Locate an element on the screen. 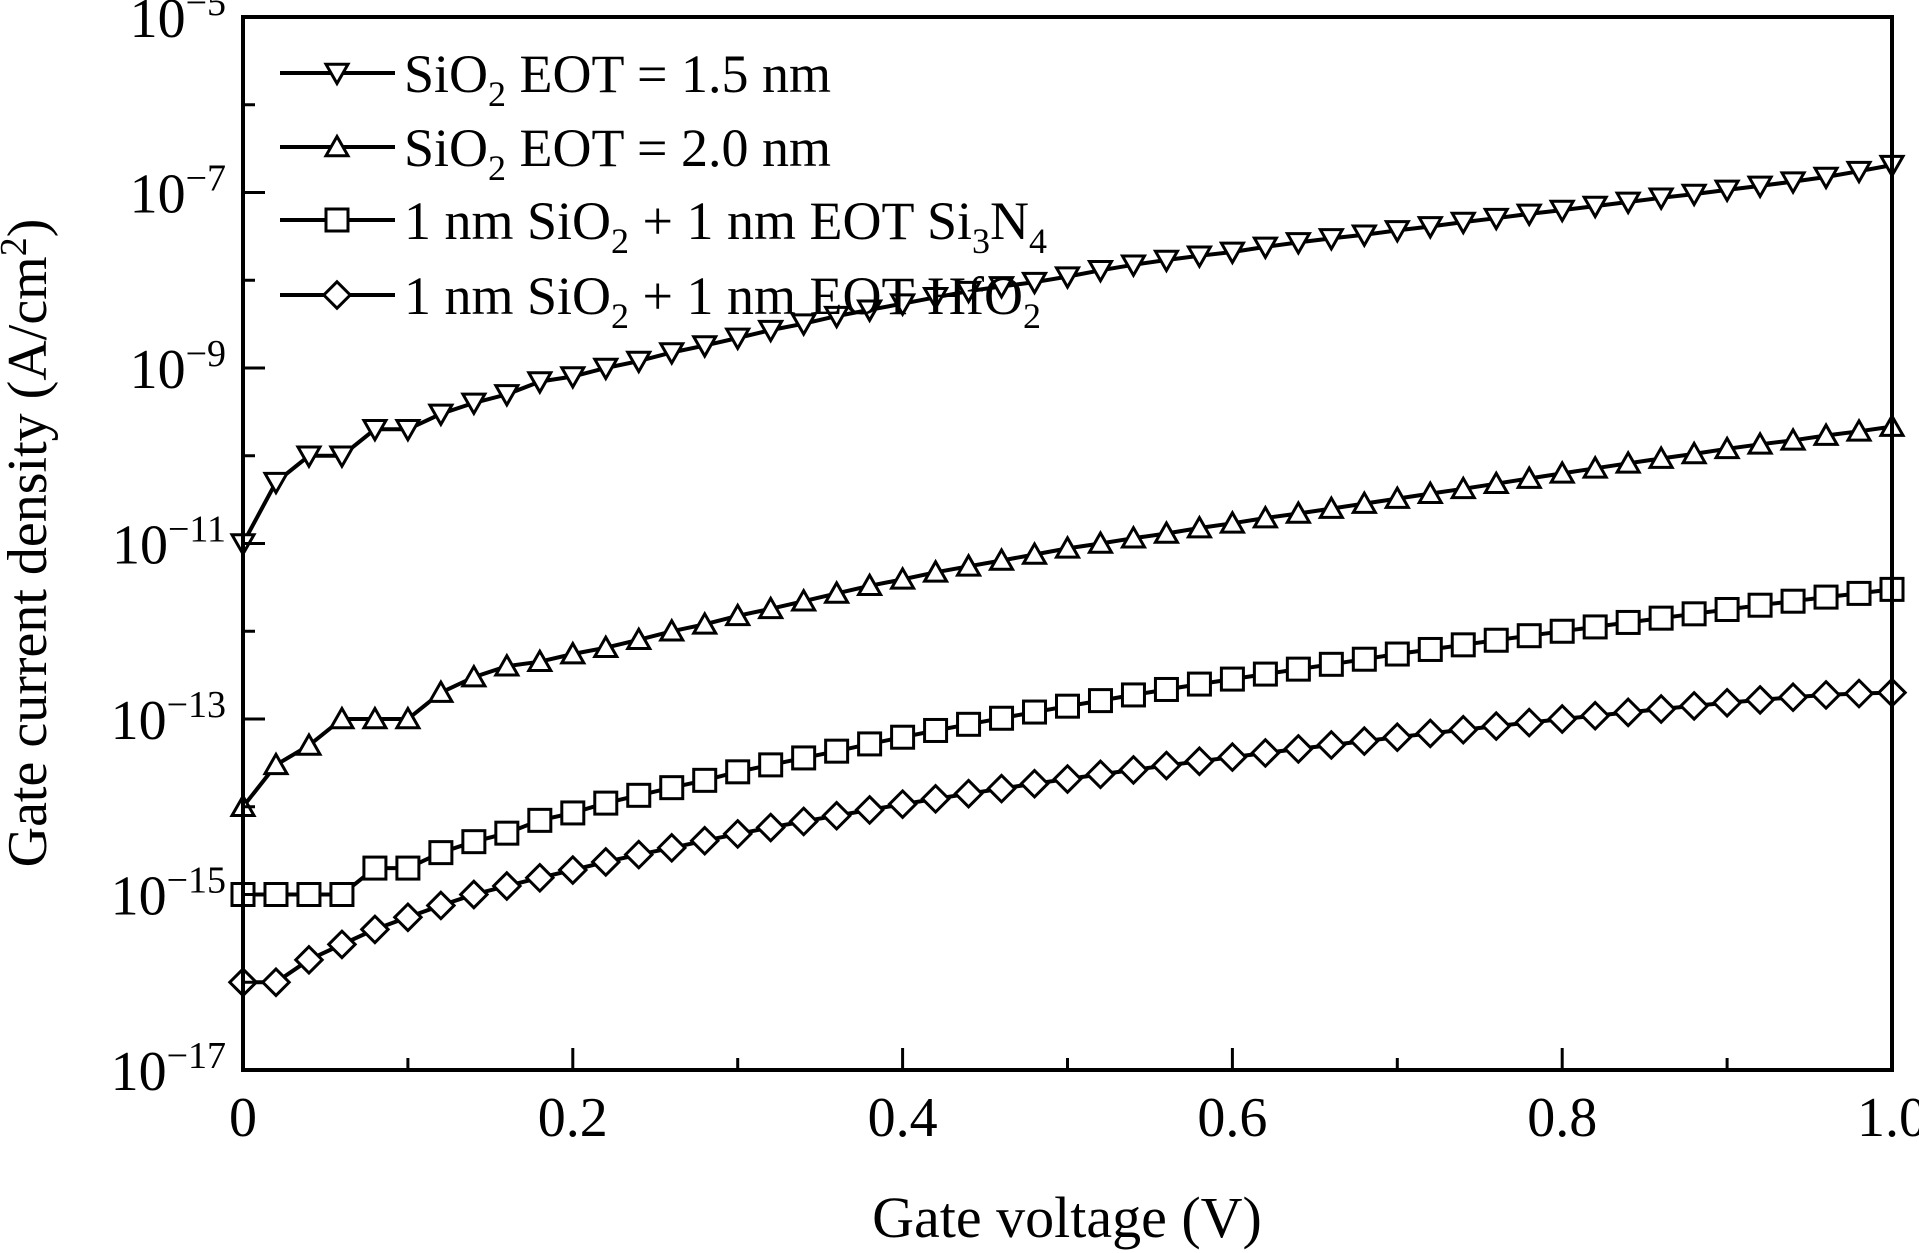 Image resolution: width=1919 pixels, height=1253 pixels. y-tick-label: 10−7 is located at coordinates (178, 192).